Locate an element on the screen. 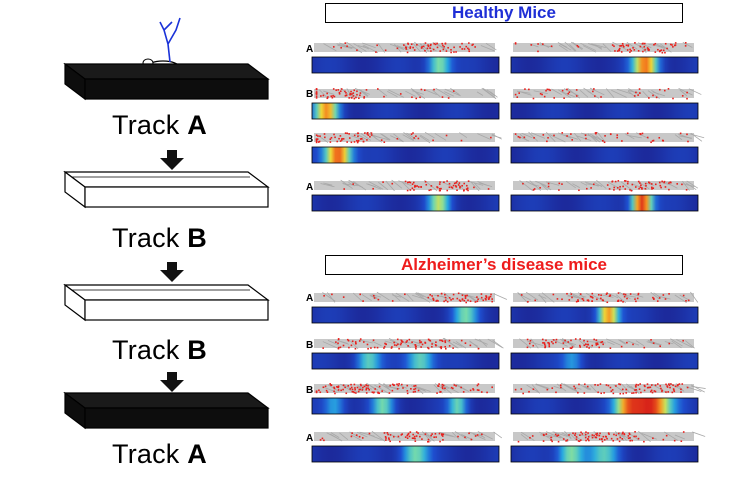 The image size is (743, 477). row-letter-healthy-3: B is located at coordinates (310, 139).